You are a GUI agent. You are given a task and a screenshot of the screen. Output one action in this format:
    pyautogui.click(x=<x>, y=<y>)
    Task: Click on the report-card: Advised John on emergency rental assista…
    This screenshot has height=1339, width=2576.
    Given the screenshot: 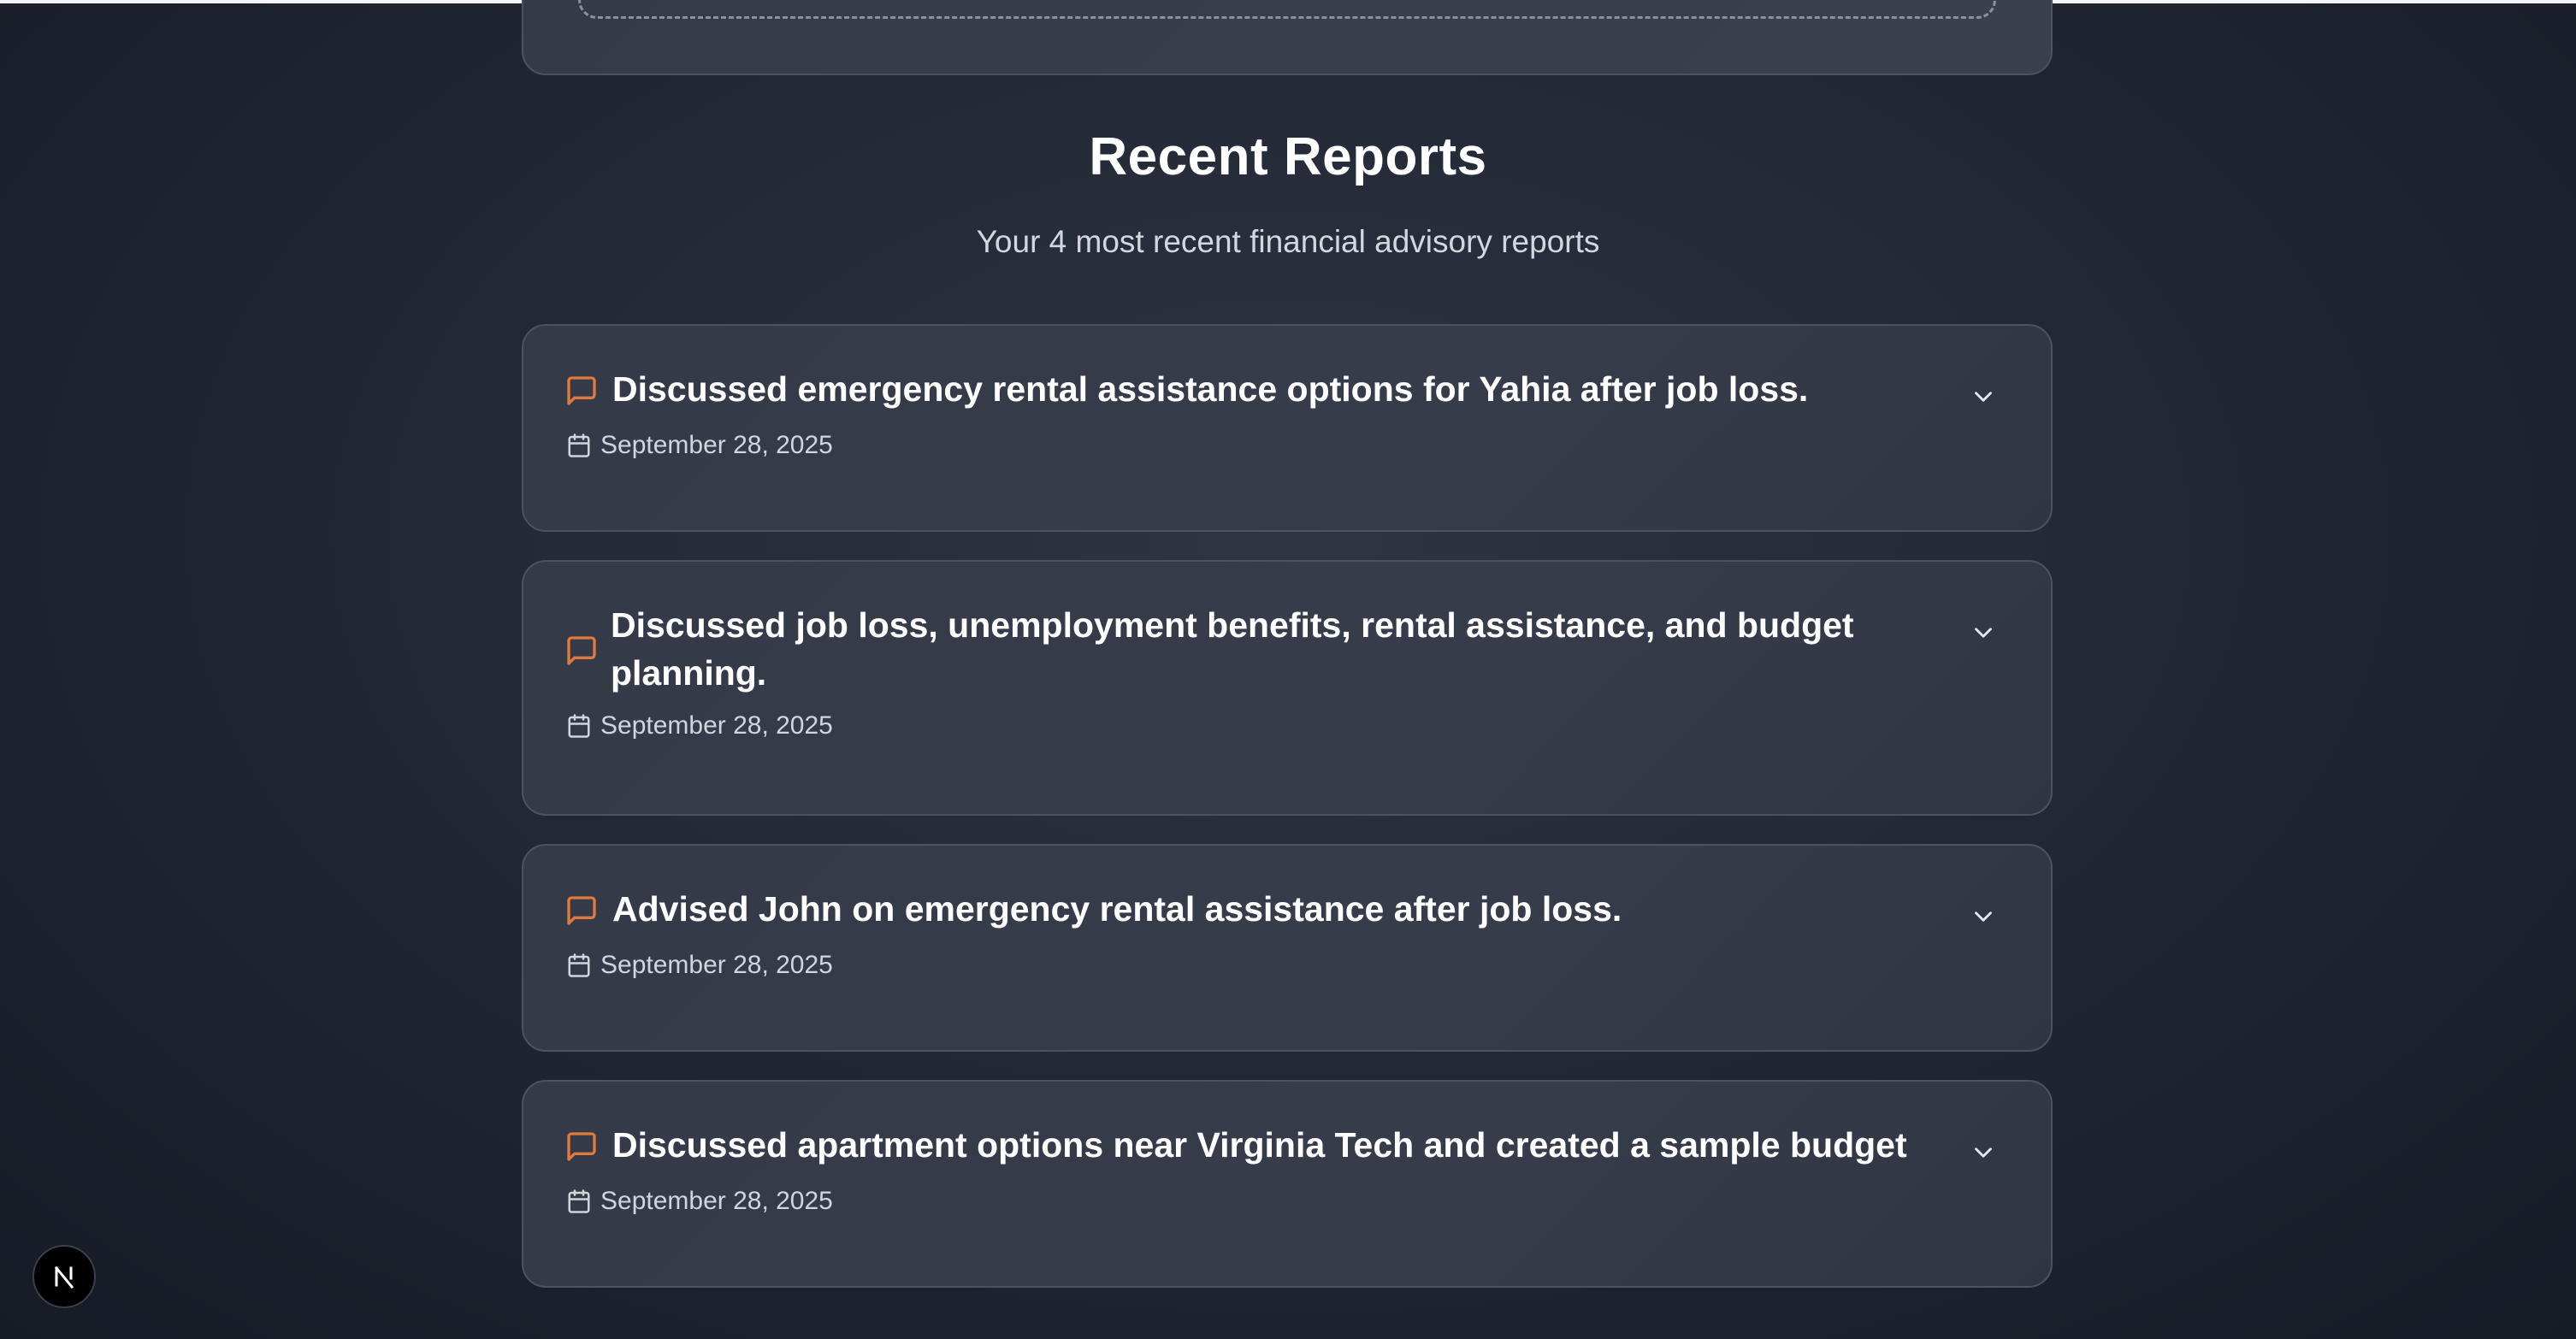 What is the action you would take?
    pyautogui.click(x=1287, y=948)
    